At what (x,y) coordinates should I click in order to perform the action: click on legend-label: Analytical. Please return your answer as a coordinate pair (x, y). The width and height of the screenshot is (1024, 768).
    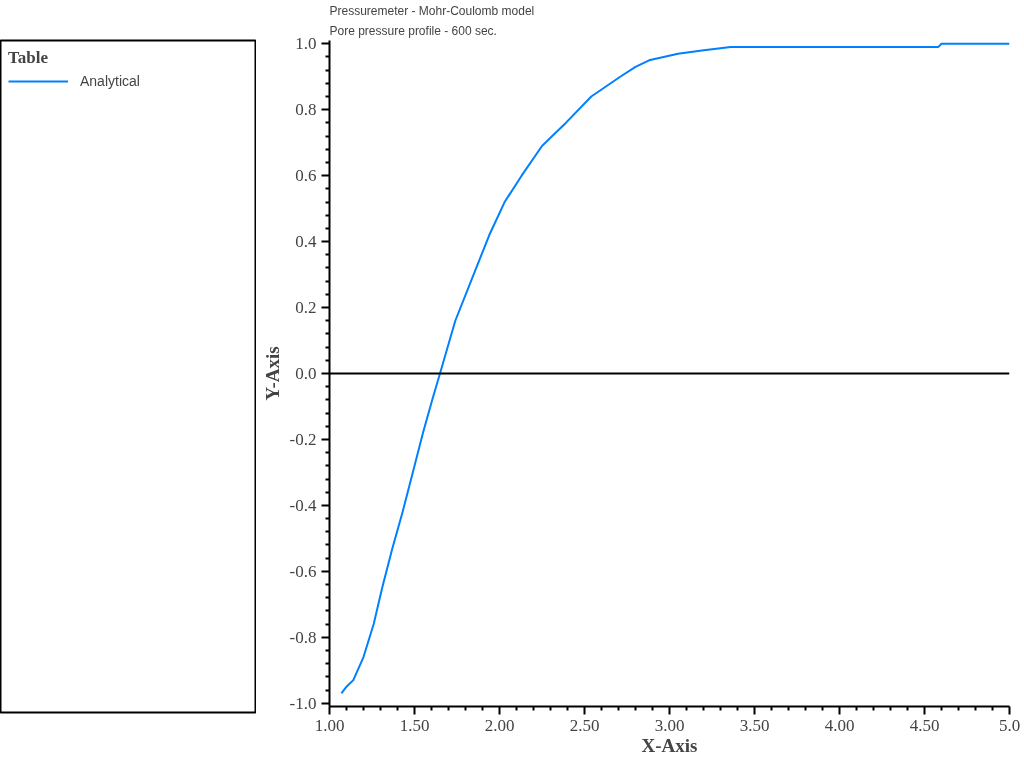
    Looking at the image, I should click on (110, 81).